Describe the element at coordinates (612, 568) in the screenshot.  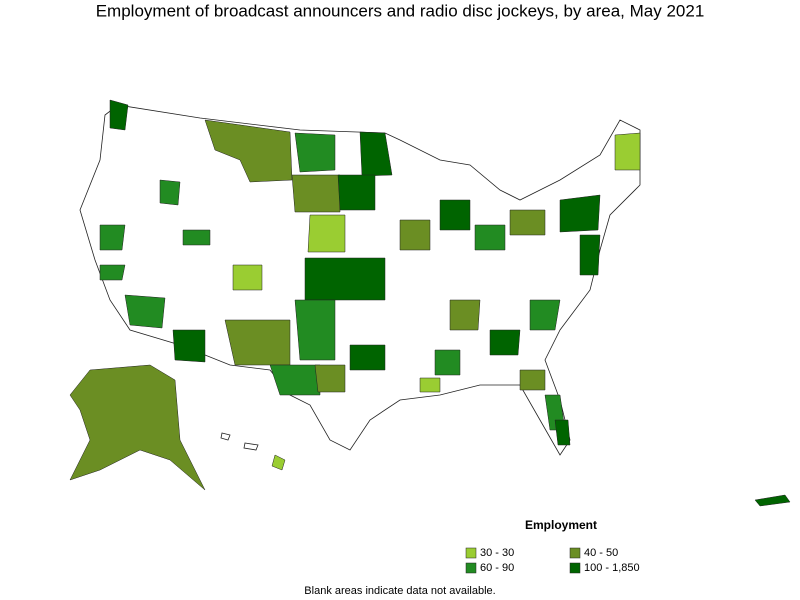
I see `legend-label: 100 - 1,850` at that location.